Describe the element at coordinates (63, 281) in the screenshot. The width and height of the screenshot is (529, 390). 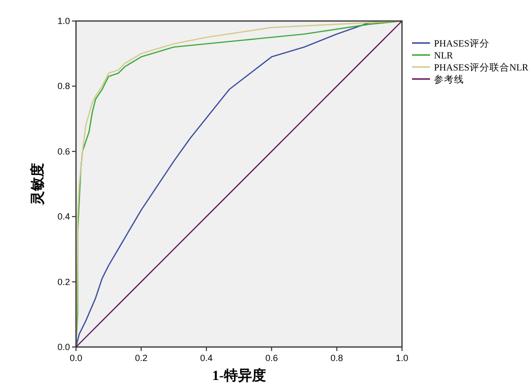
I see `y-tick-label: 0.2` at that location.